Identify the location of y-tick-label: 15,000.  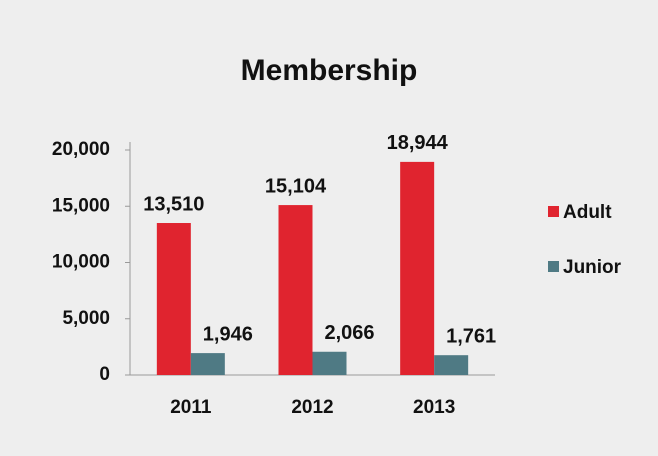
(81, 205).